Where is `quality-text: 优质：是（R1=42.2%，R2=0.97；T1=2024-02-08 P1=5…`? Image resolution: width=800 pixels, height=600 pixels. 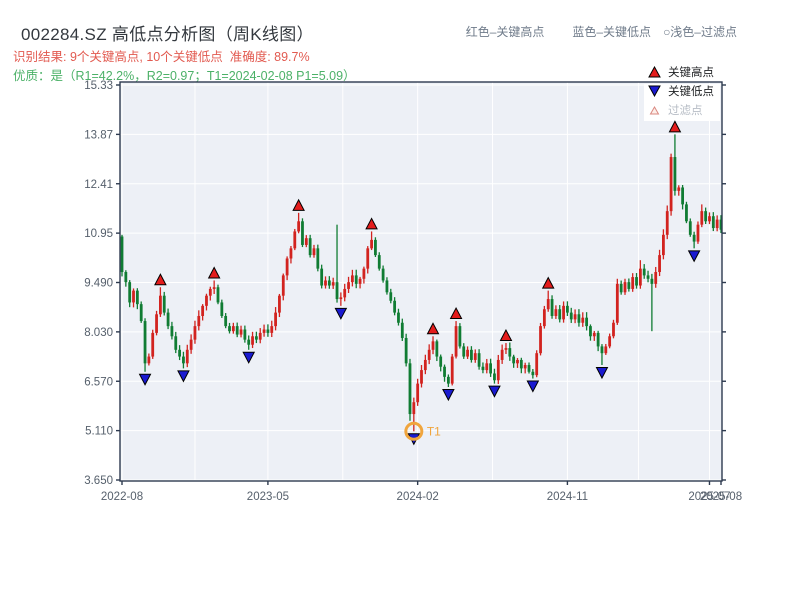 quality-text: 优质：是（R1=42.2%，R2=0.97；T1=2024-02-08 P1=5… is located at coordinates (184, 76).